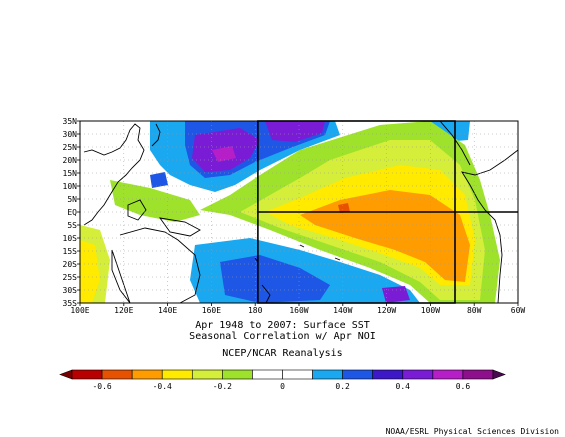 The width and height of the screenshot is (565, 437). What do you see at coordinates (403, 386) in the screenshot?
I see `colorbar-label: 0.4` at bounding box center [403, 386].